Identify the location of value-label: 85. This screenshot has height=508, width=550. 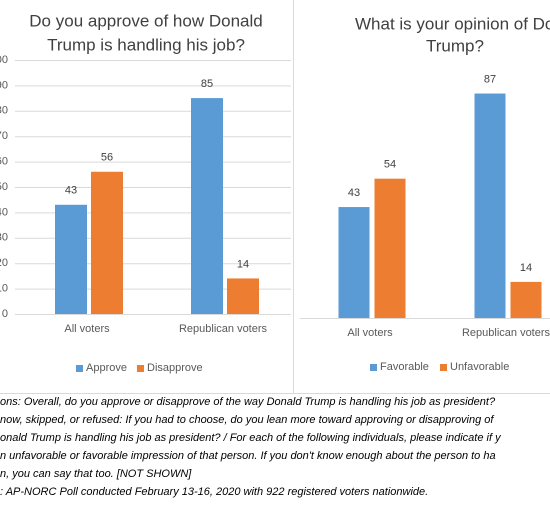
(207, 84).